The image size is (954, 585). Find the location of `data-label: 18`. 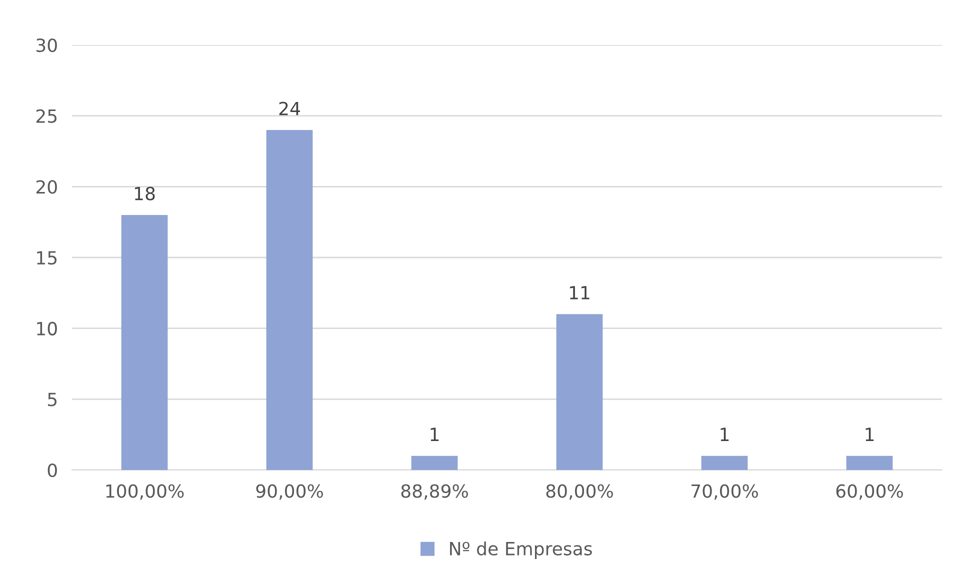

data-label: 18 is located at coordinates (144, 193).